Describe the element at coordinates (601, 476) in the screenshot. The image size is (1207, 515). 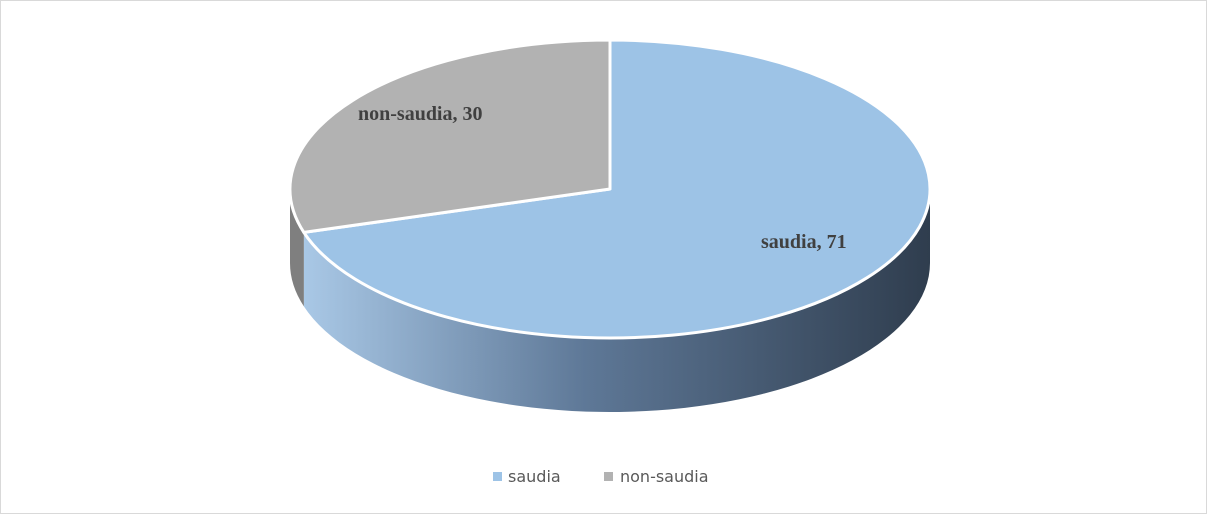
I see `legend: saudia non-saudia` at that location.